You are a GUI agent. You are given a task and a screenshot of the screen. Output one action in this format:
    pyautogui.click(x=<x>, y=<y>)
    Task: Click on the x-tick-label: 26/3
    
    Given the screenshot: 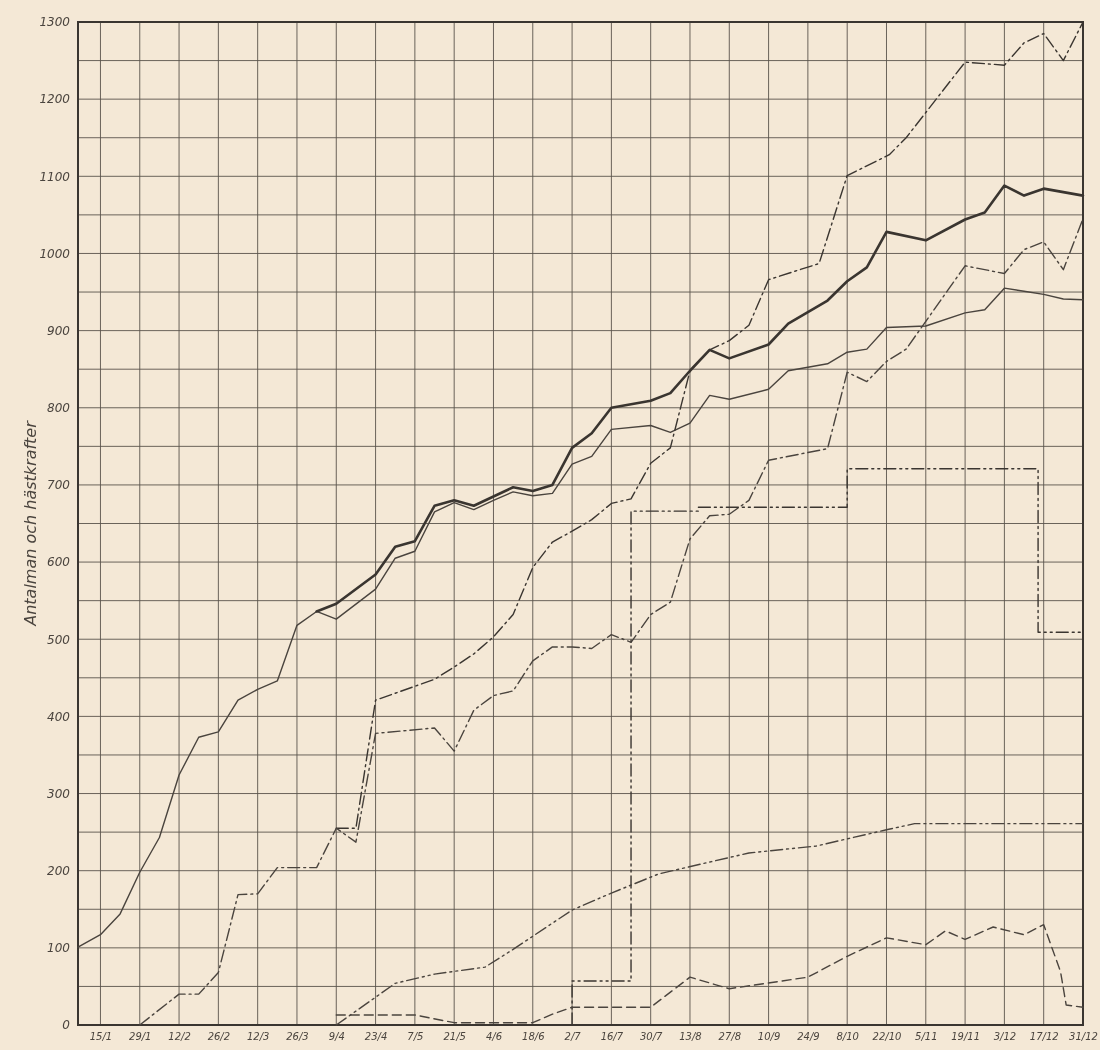 What is the action you would take?
    pyautogui.click(x=297, y=1037)
    